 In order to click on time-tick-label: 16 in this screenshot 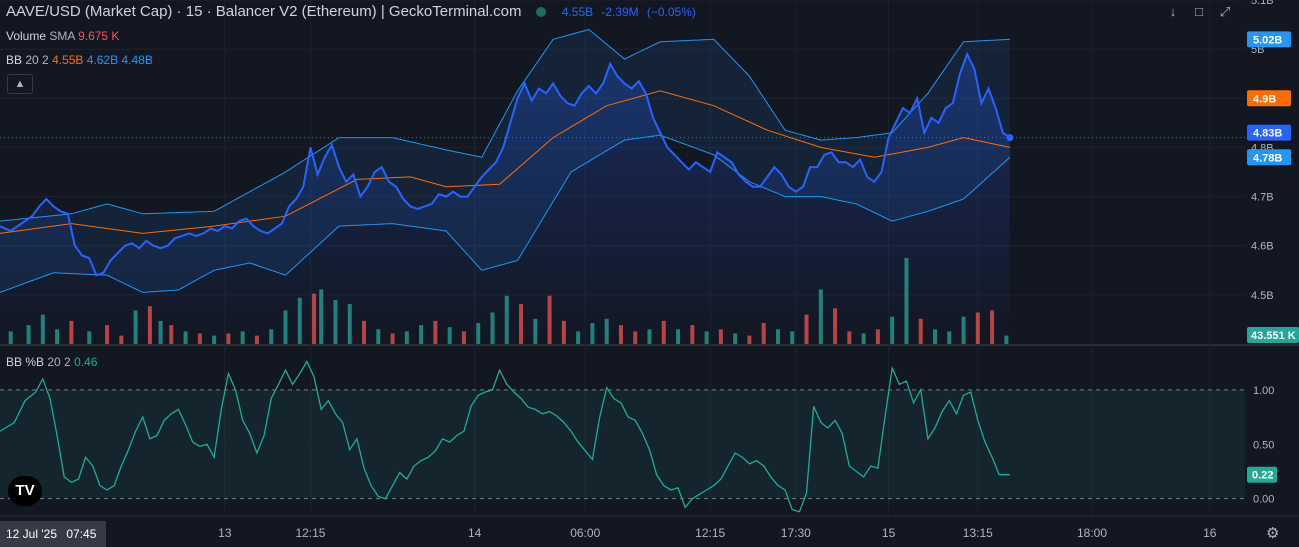, I will do `click(1210, 533)`.